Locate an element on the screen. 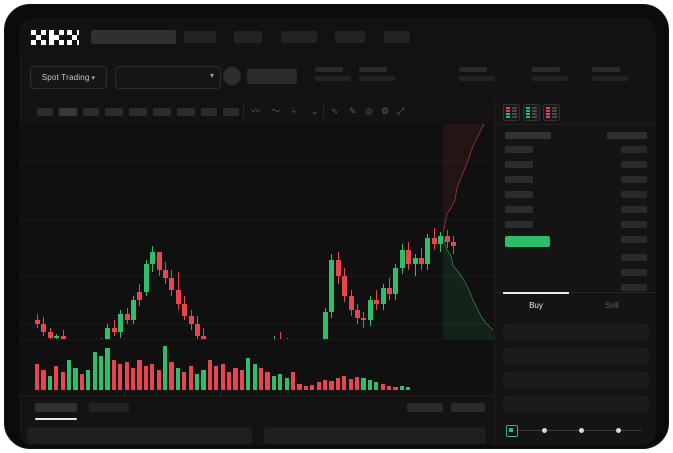  camera-icon: ◎ is located at coordinates (369, 111).